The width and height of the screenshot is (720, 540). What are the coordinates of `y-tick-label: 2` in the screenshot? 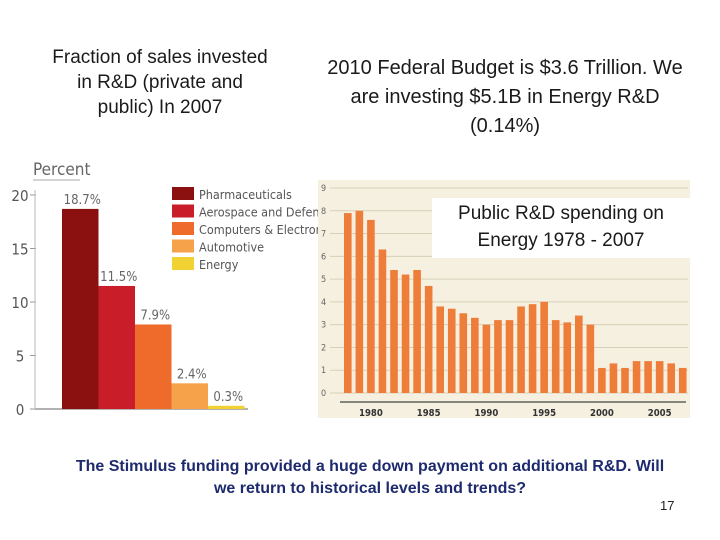 It's located at (323, 348).